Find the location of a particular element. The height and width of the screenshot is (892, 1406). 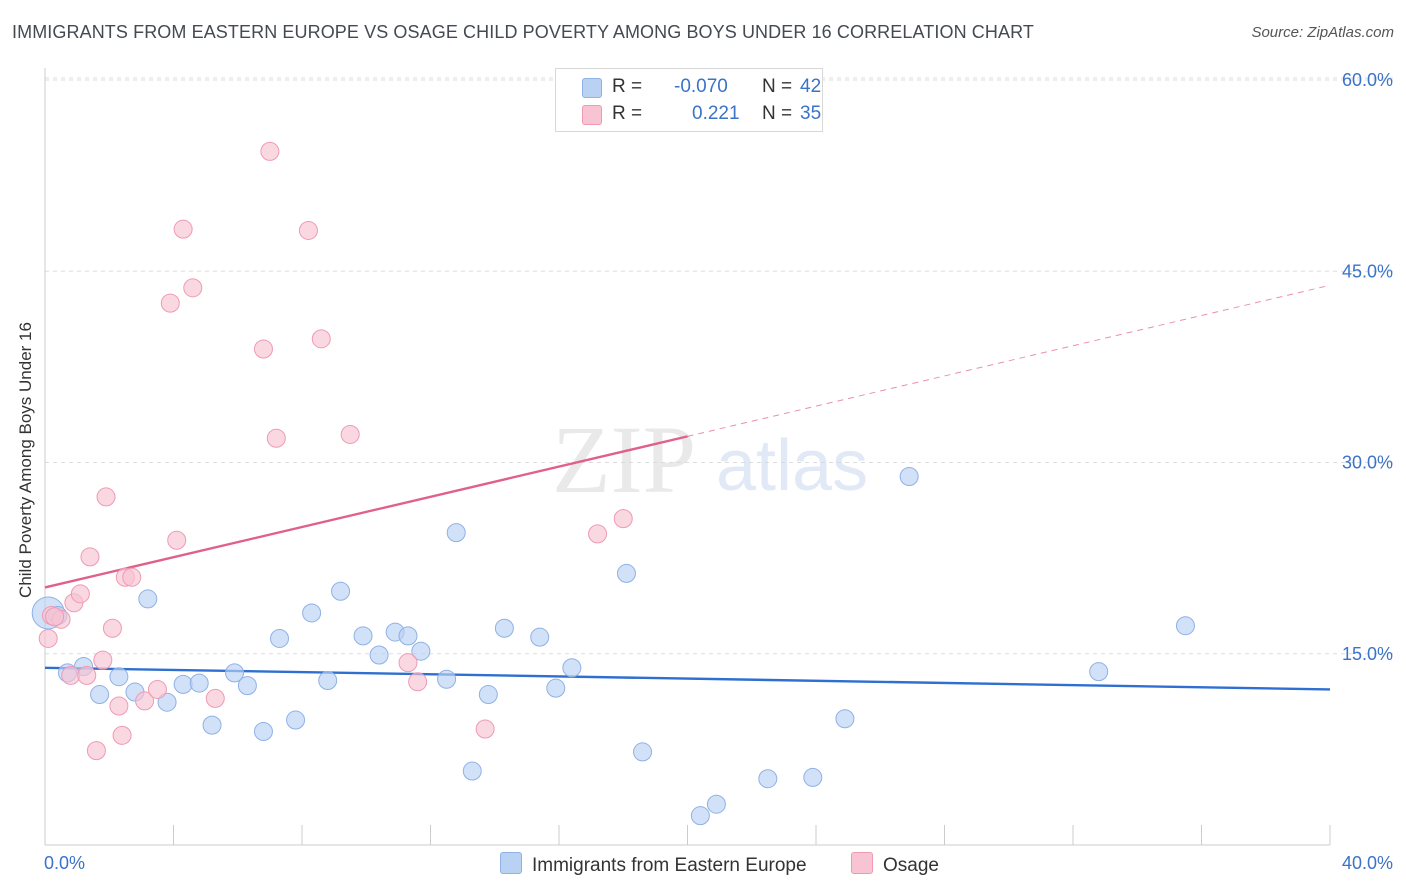

bottom-legend-label: Osage is located at coordinates (911, 865).